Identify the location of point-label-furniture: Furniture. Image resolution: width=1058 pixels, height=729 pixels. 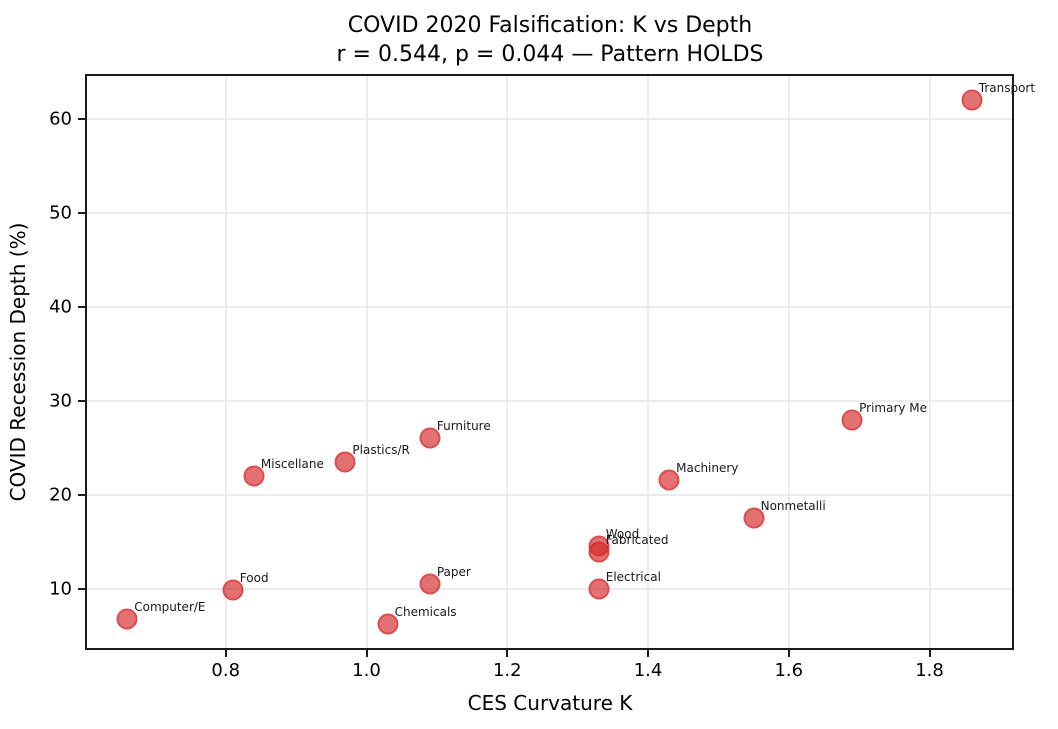
(463, 425).